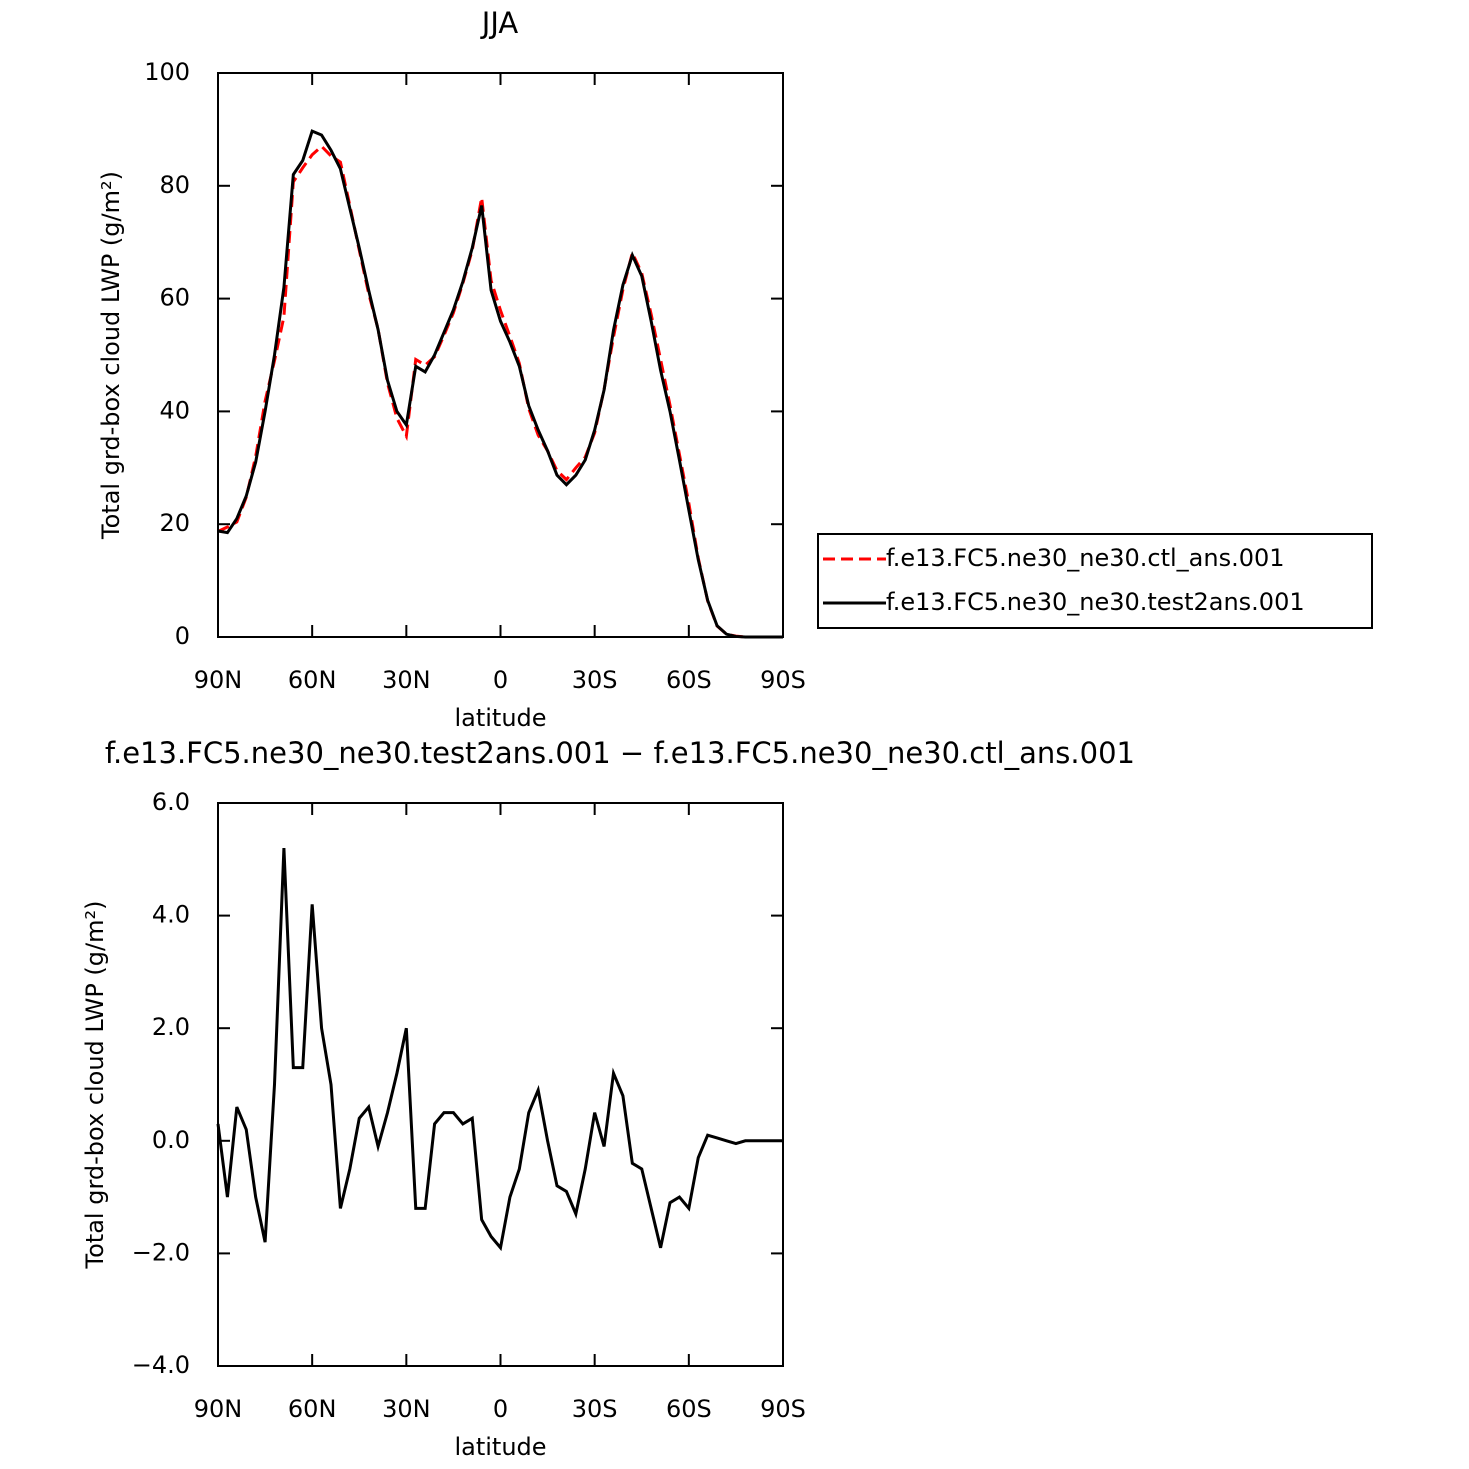 The image size is (1469, 1469). I want to click on legend-label: f.e13.FC5.ne30_ne30.ctl_ans.001, so click(1085, 558).